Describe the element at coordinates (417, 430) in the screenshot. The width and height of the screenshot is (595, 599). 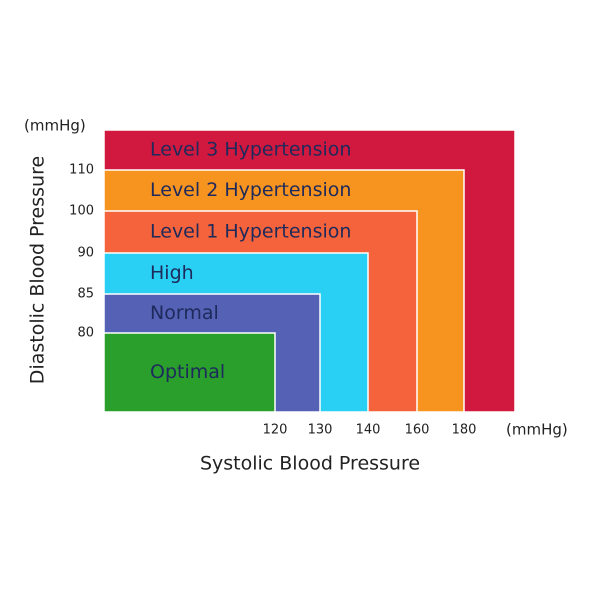
I see `x-tick-label: 160` at that location.